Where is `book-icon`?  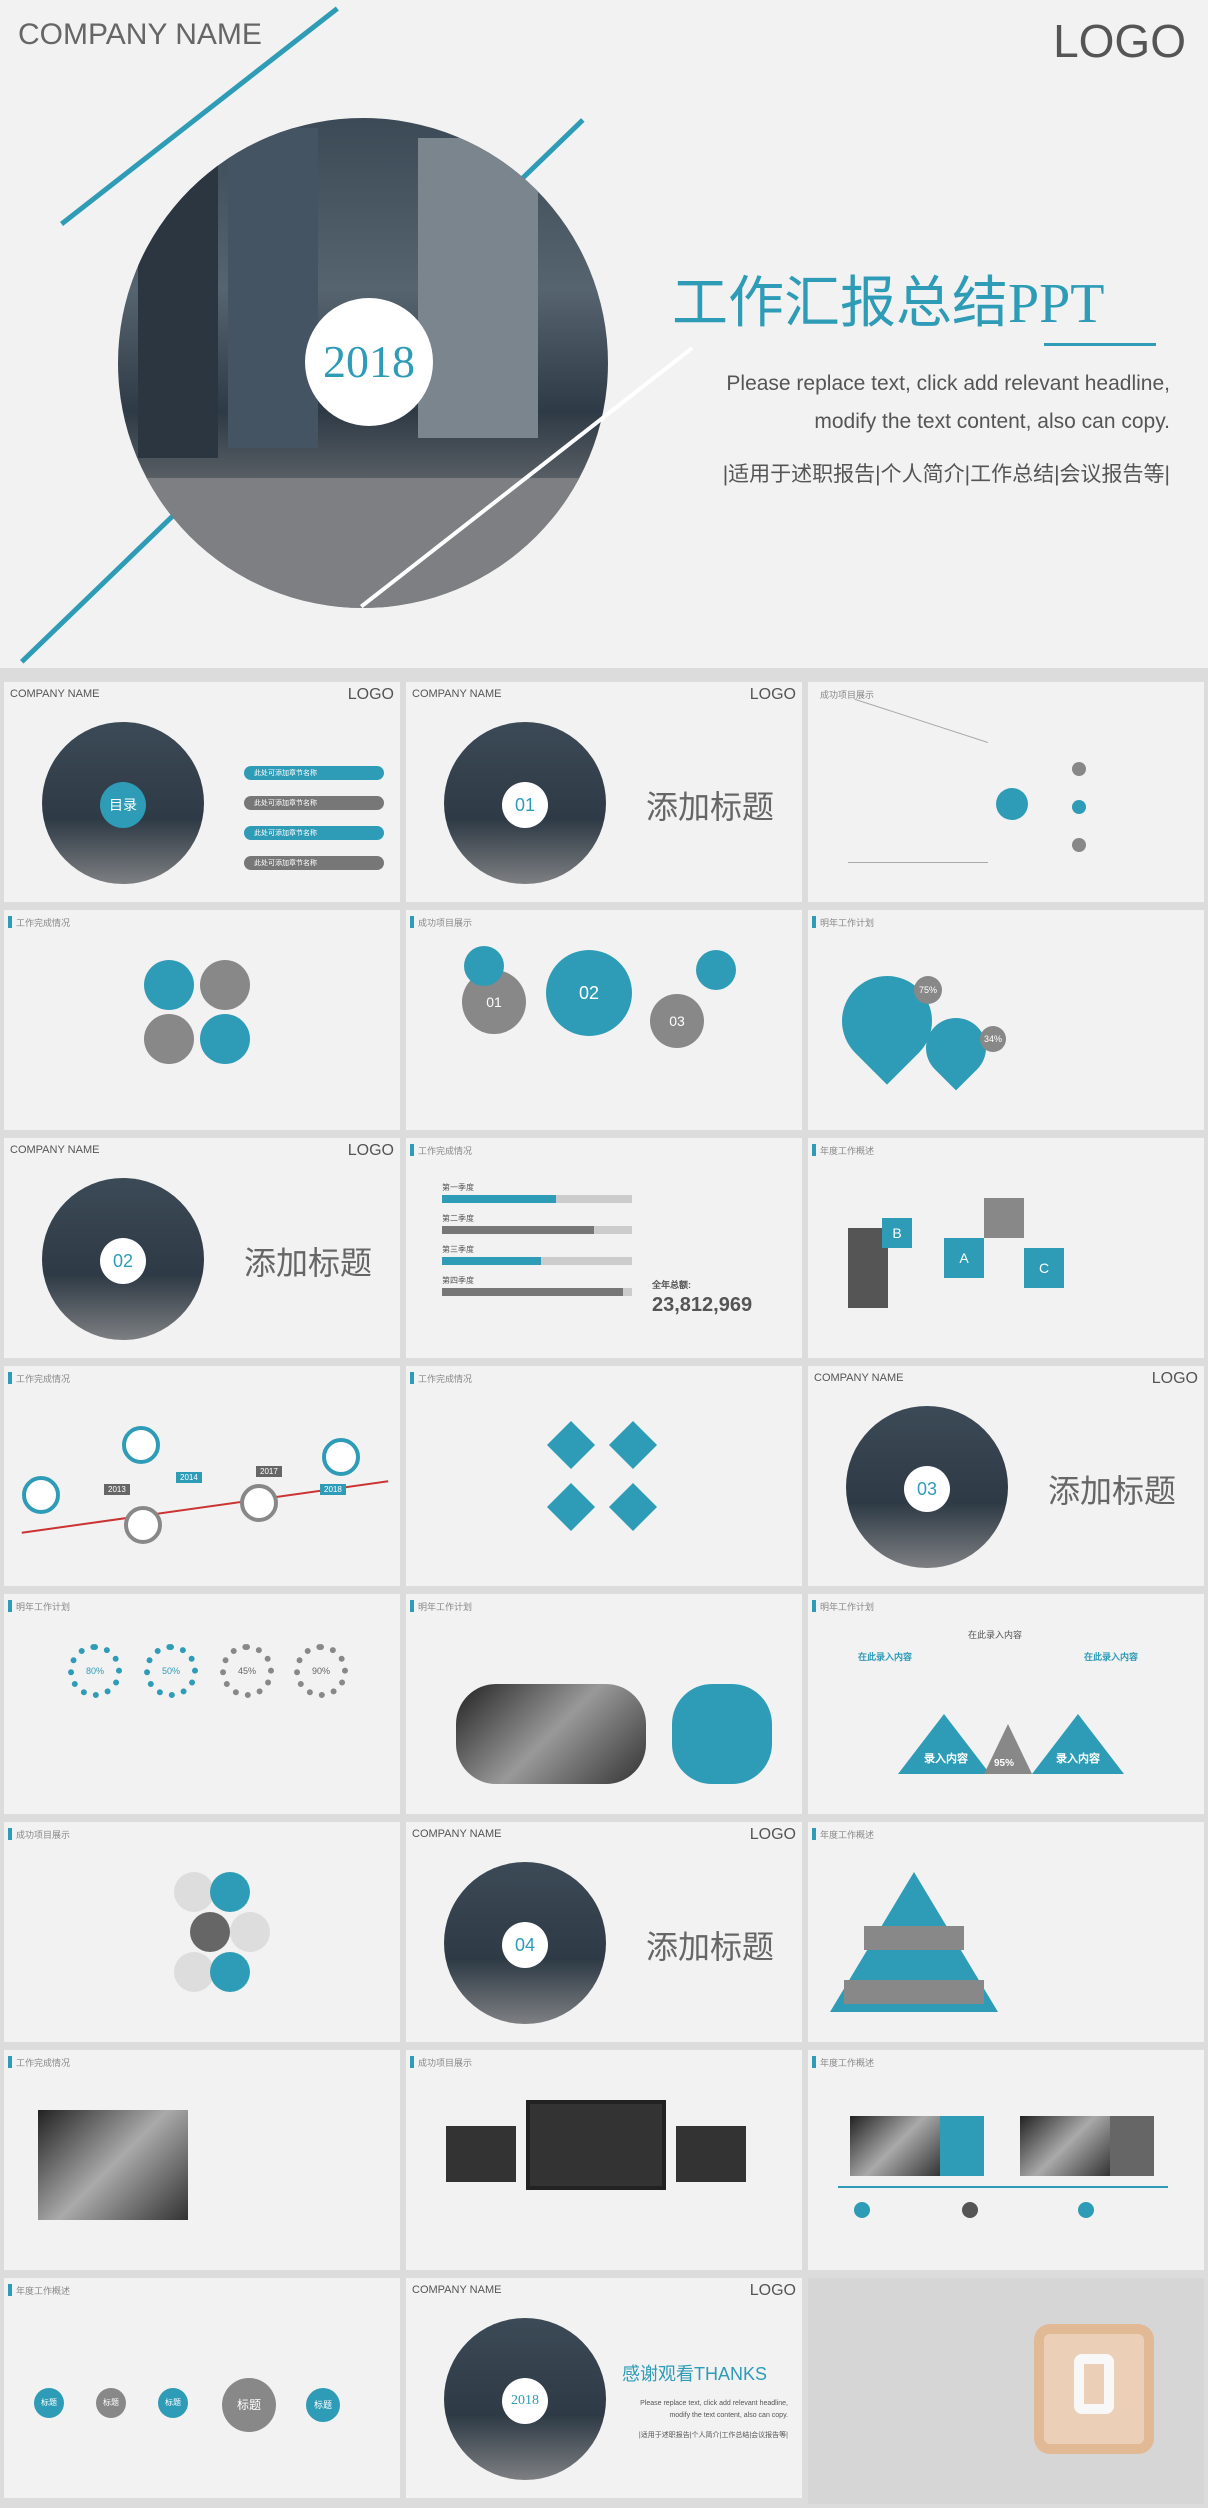
book-icon is located at coordinates (169, 985).